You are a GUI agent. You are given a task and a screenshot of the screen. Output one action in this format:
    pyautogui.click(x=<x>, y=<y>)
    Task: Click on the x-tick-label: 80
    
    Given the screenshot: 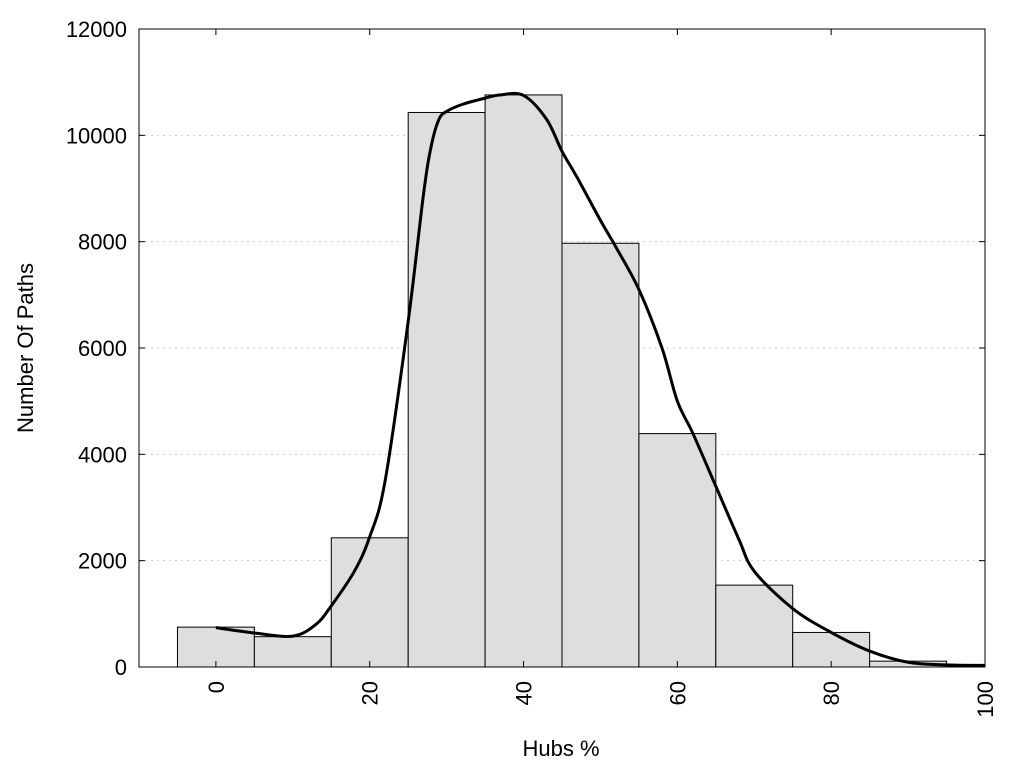 What is the action you would take?
    pyautogui.click(x=831, y=693)
    